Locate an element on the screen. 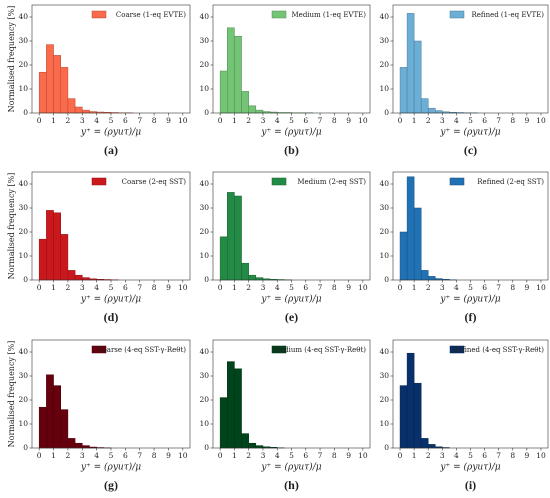 This screenshot has height=498, width=550. panel-caption: (h) is located at coordinates (291, 485).